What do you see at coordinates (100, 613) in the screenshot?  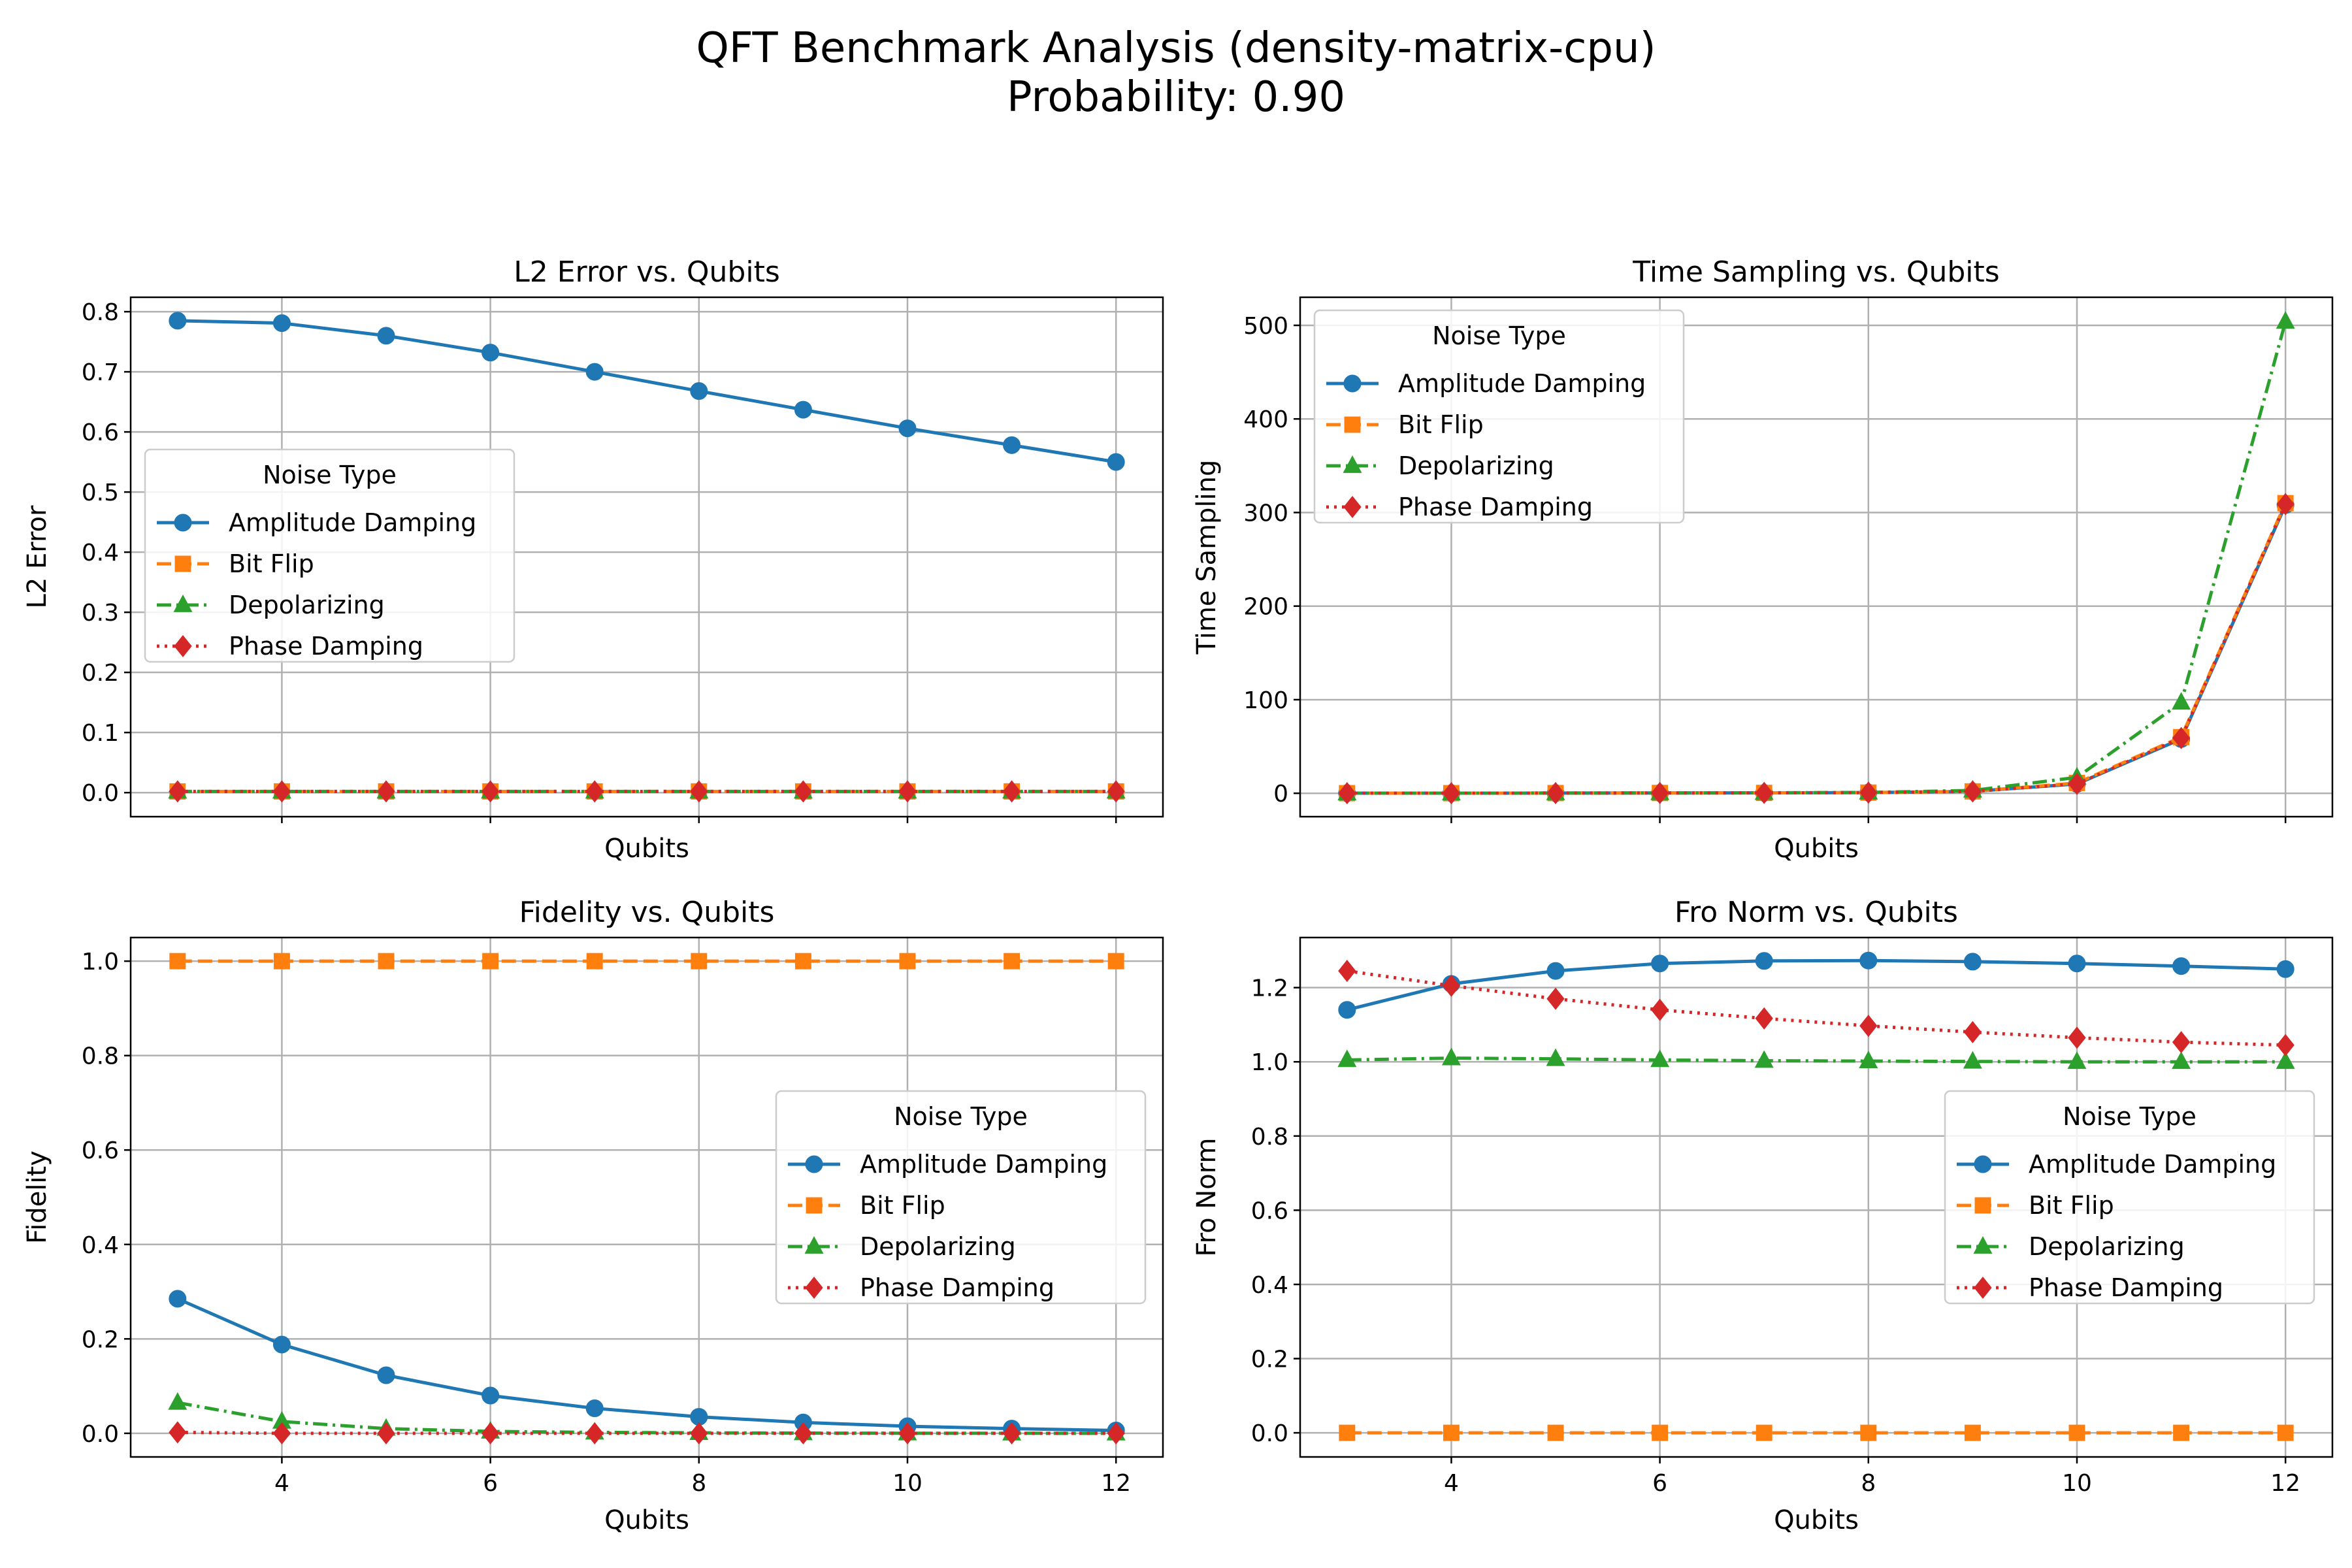 I see `y-tick-label: 0.3` at bounding box center [100, 613].